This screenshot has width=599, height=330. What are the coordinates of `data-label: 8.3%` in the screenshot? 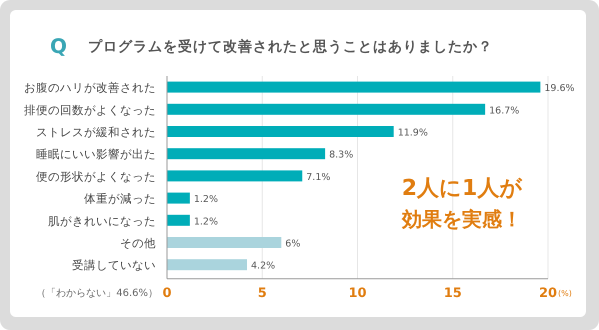 It's located at (341, 155).